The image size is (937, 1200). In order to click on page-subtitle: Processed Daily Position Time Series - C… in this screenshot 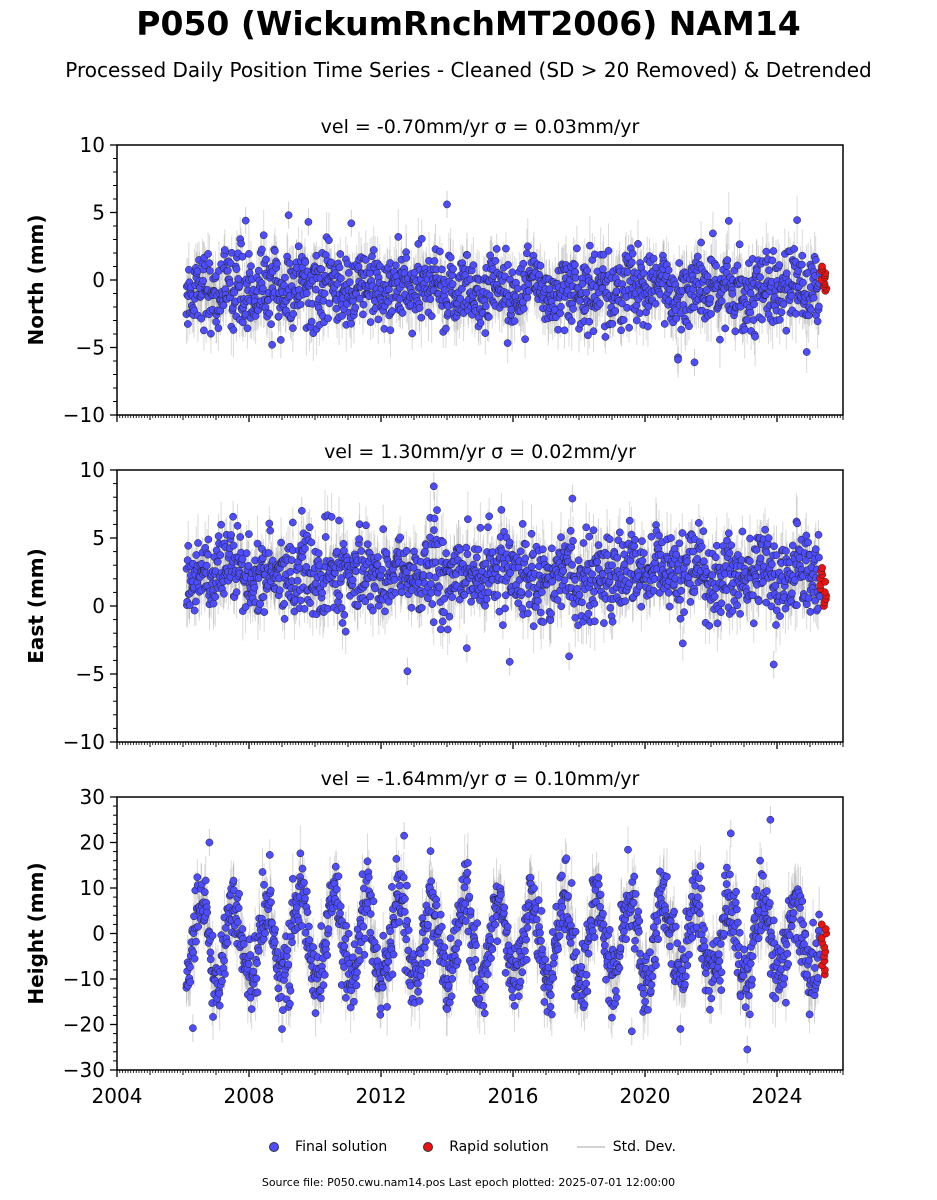, I will do `click(468, 70)`.